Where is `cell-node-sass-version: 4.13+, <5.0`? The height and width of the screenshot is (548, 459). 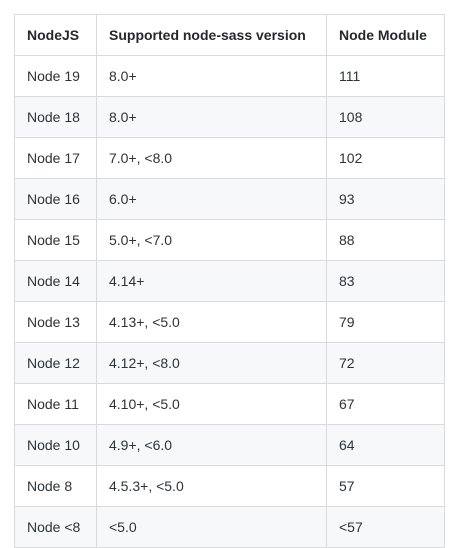 cell-node-sass-version: 4.13+, <5.0 is located at coordinates (211, 322).